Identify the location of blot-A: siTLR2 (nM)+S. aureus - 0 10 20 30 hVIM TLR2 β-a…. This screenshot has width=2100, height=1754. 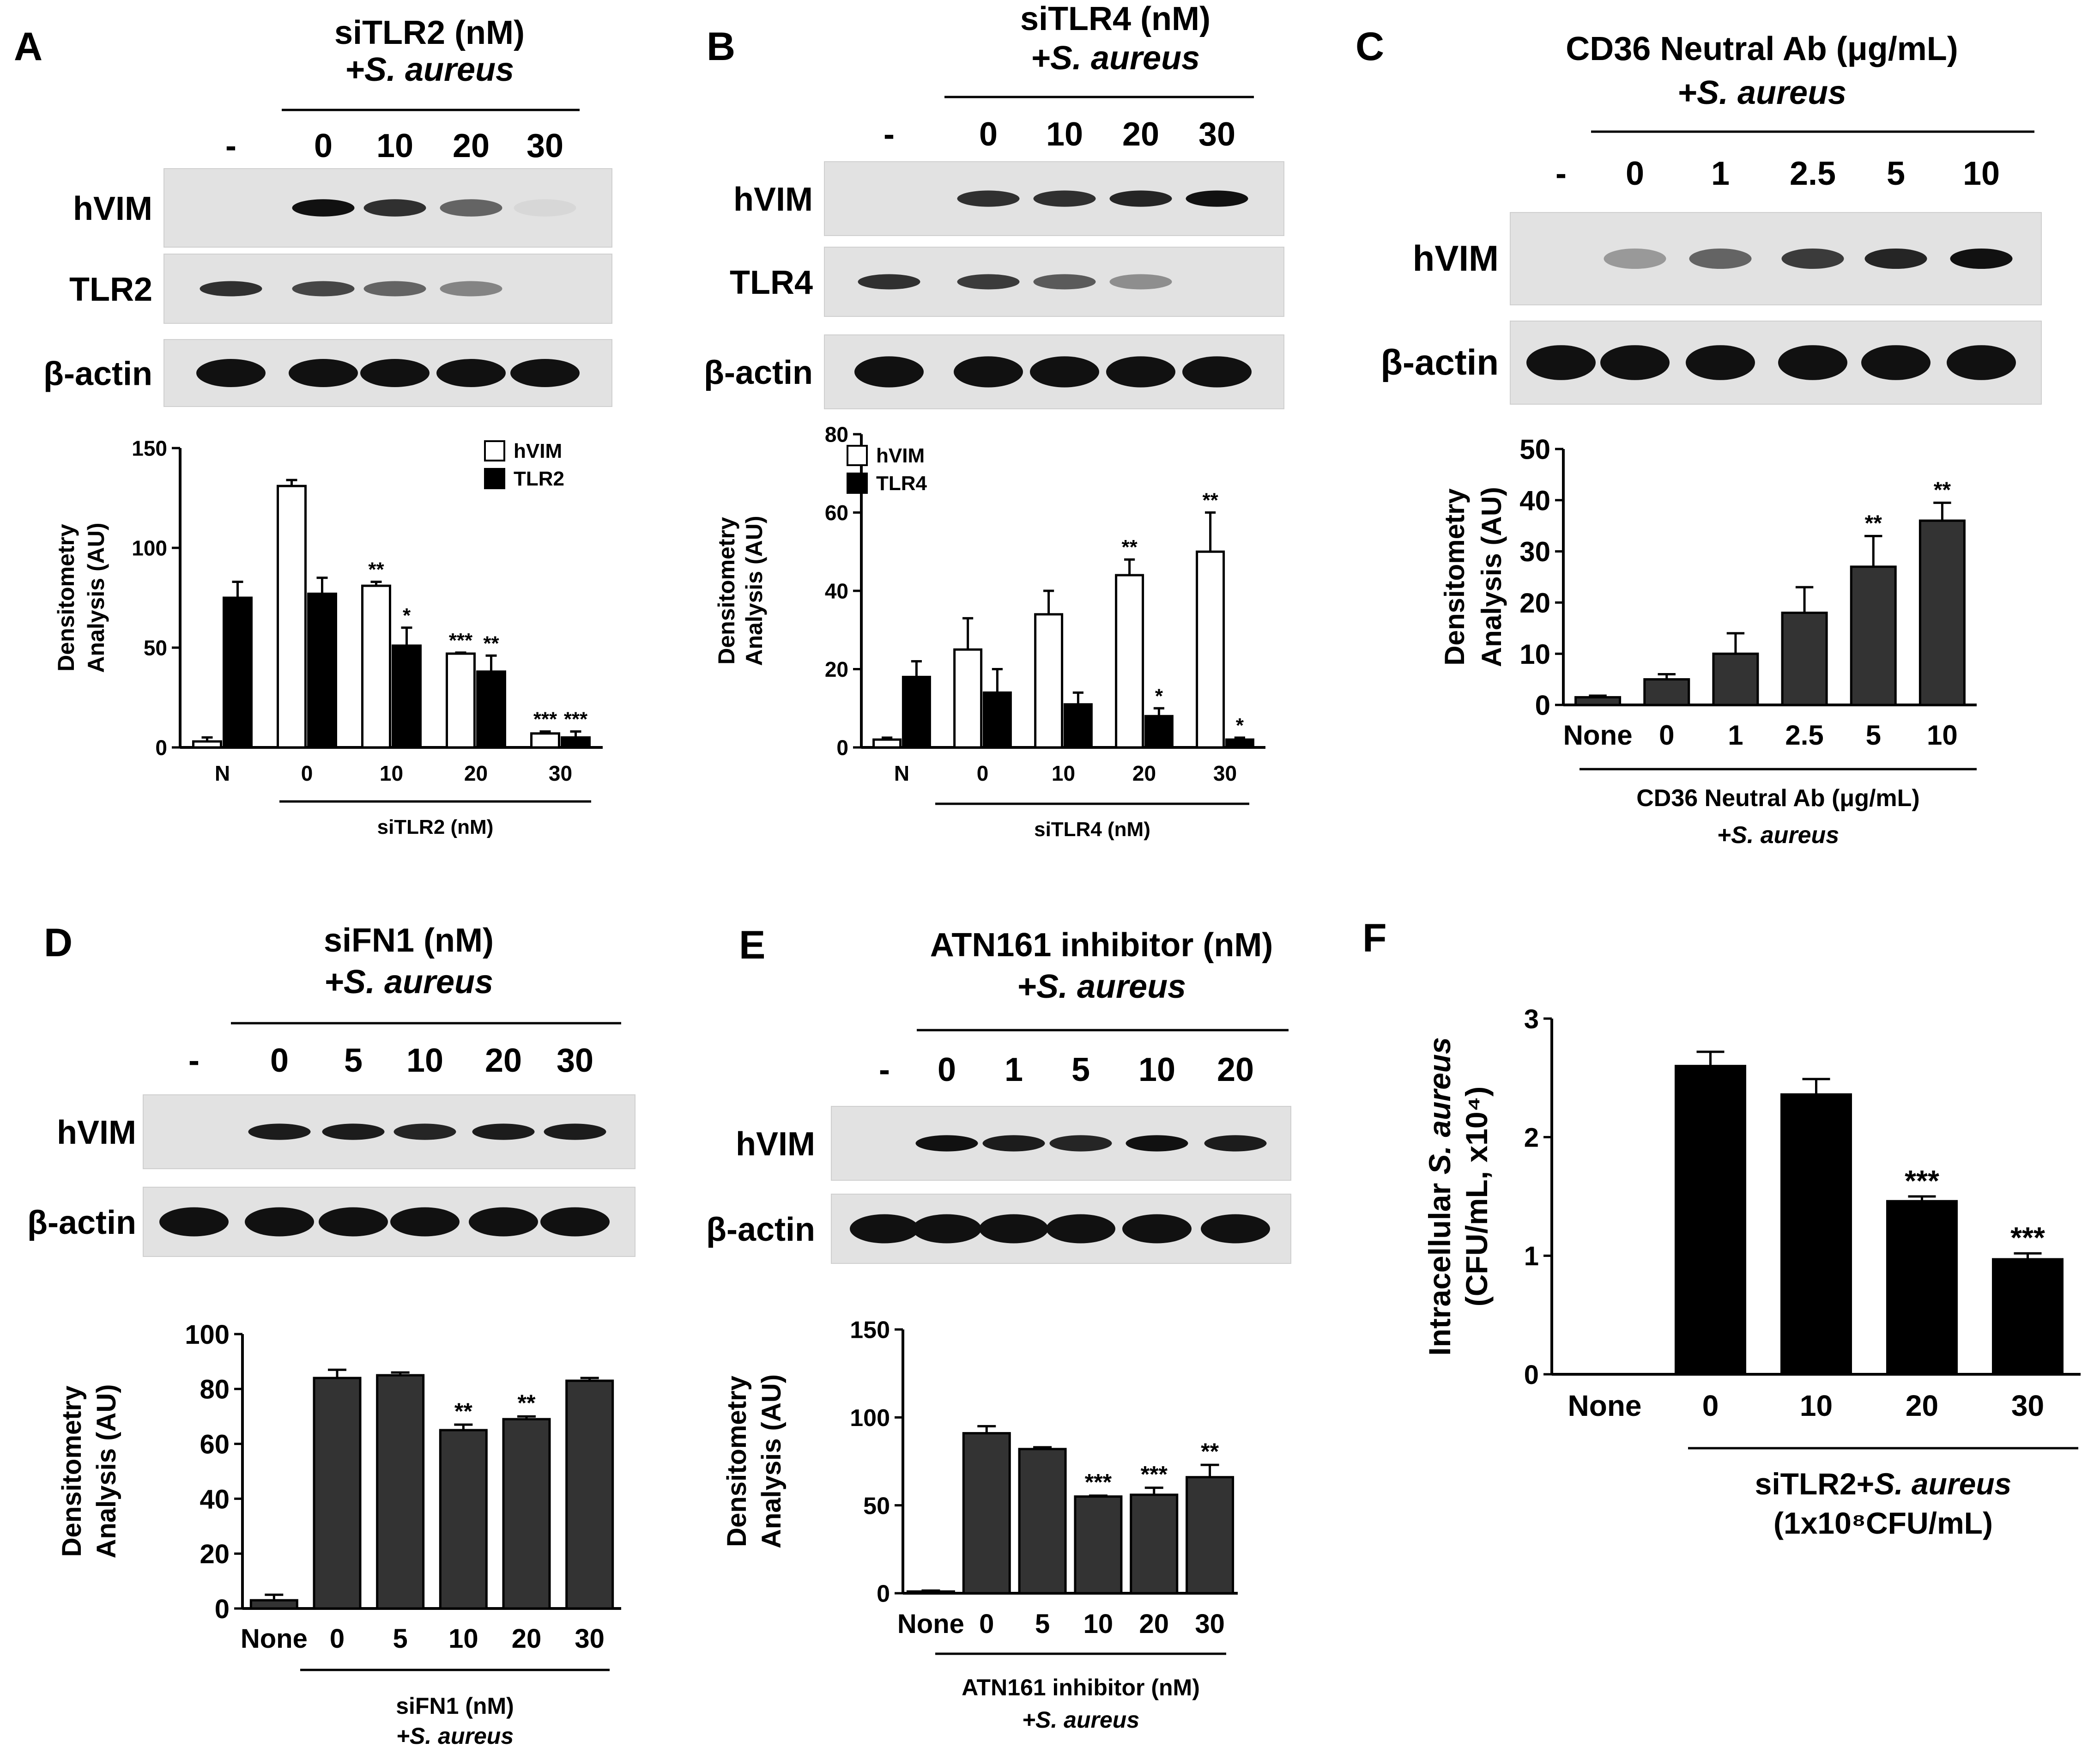
(327, 210).